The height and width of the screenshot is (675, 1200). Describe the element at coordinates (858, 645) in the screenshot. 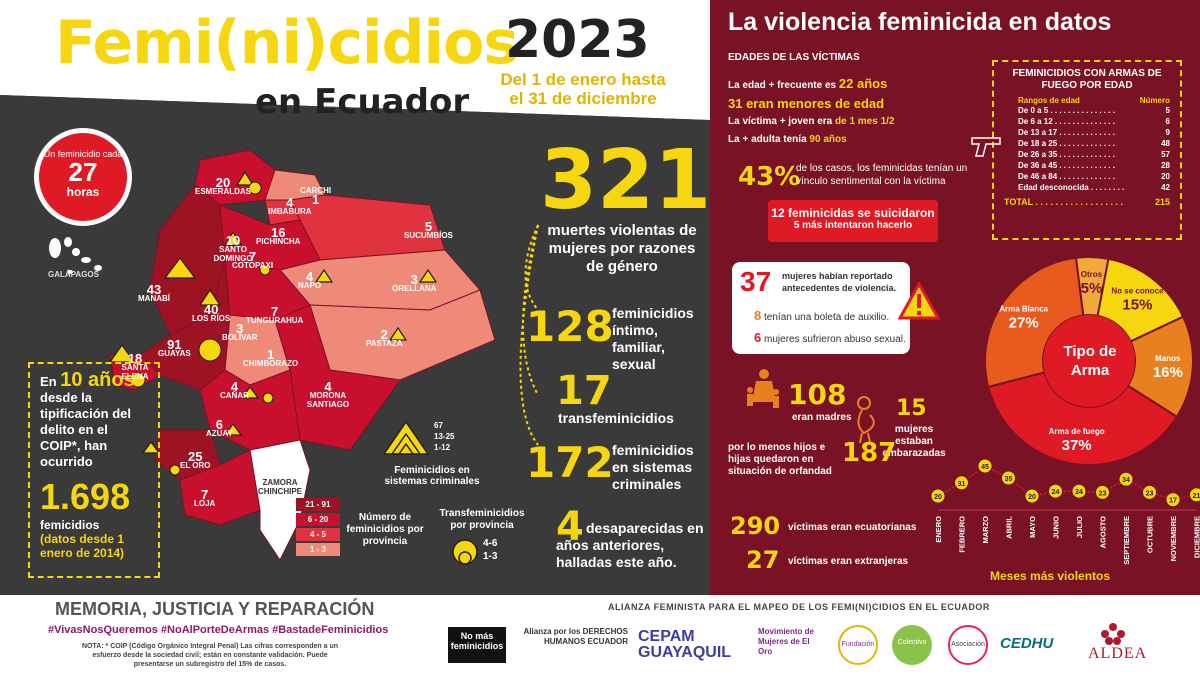

I see `logo-fundacion: Fundación` at that location.